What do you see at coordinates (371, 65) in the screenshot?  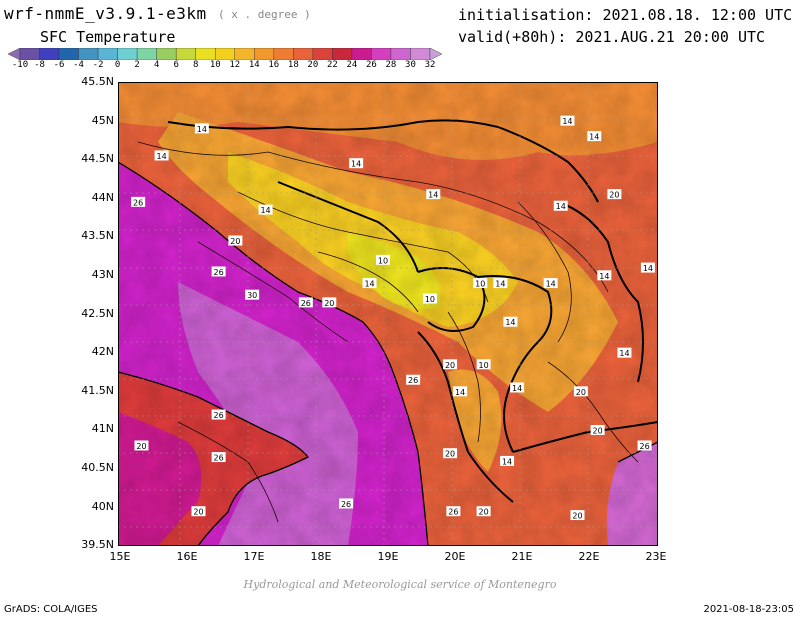 I see `colorbar-tick-label: 26` at bounding box center [371, 65].